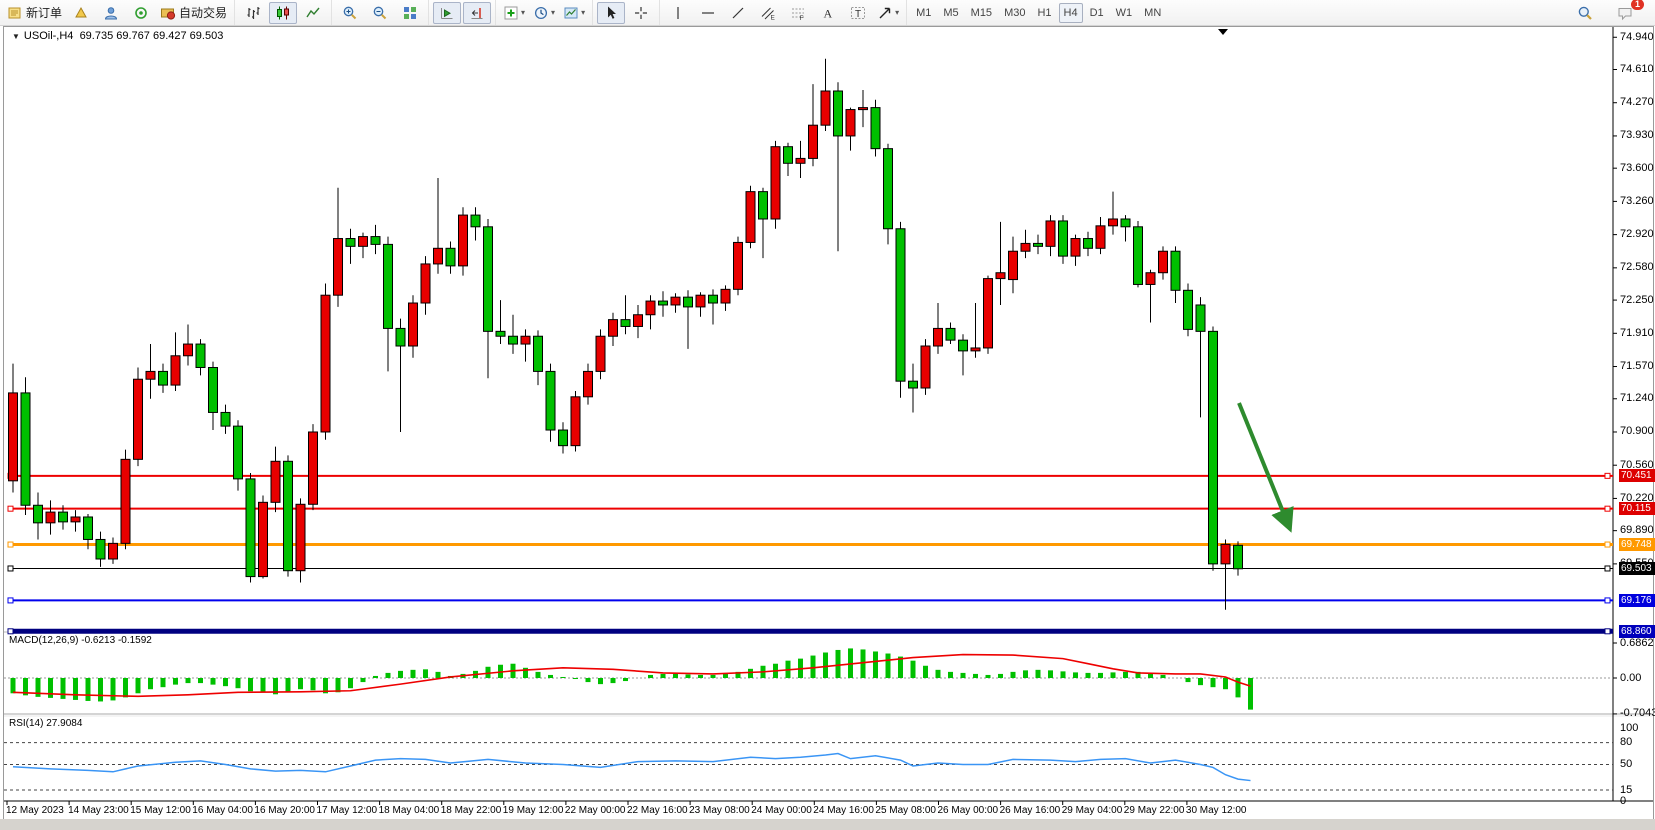 This screenshot has width=1655, height=830. I want to click on toolbar-group-insert: ▾ ▾ ▾, so click(543, 12).